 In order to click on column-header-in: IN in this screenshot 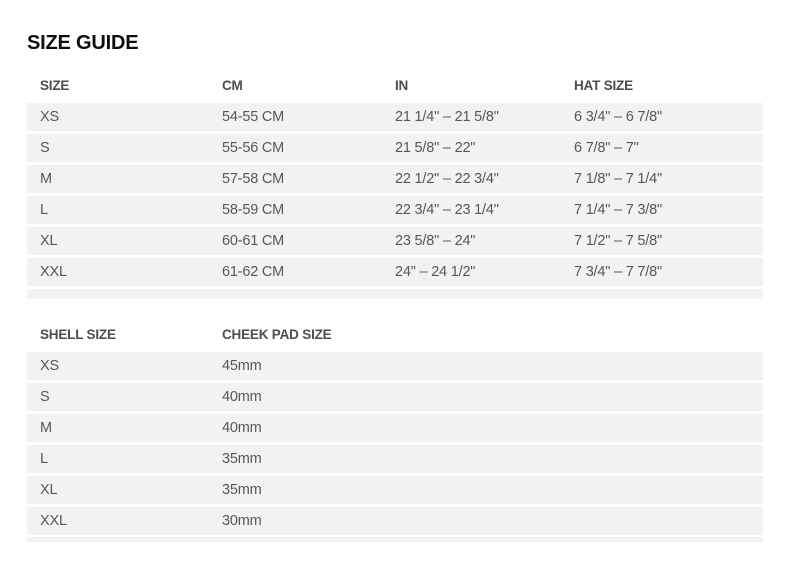, I will do `click(402, 85)`.